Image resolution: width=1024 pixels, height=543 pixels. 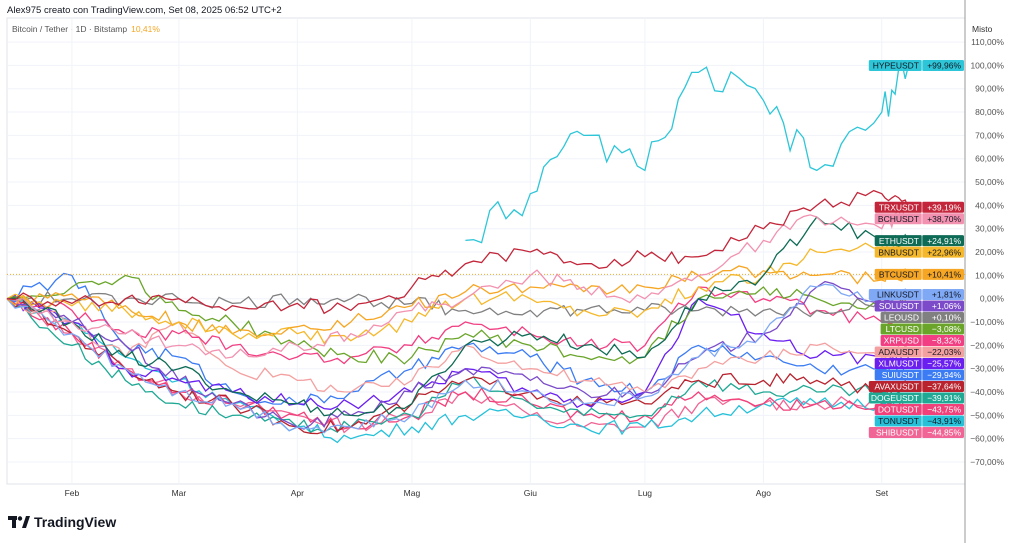 I want to click on series-name-tag: XLMUSDT, so click(x=898, y=364).